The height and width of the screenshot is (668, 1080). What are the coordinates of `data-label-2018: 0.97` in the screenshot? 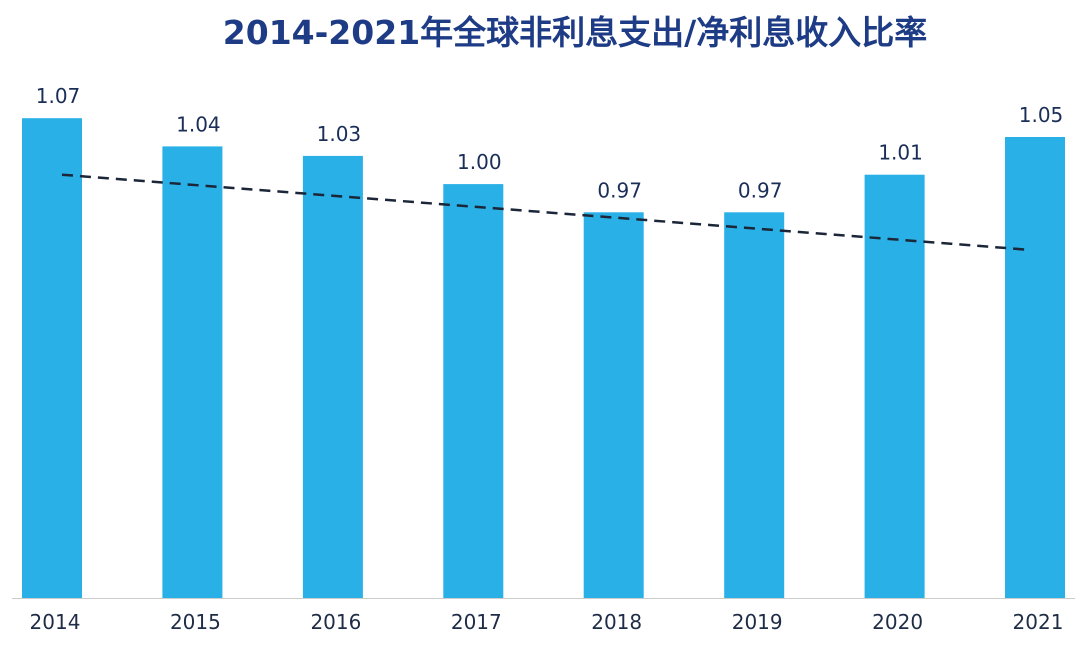 It's located at (619, 190).